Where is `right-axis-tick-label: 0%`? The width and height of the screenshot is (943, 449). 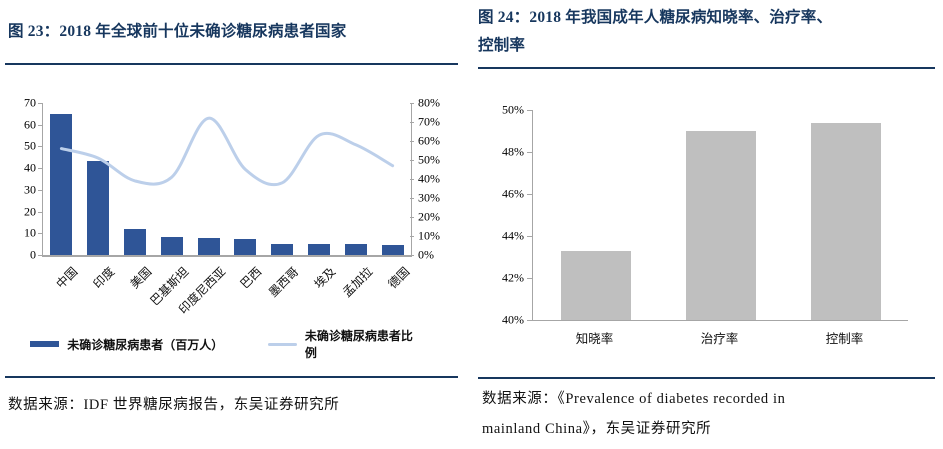 right-axis-tick-label: 0% is located at coordinates (426, 254).